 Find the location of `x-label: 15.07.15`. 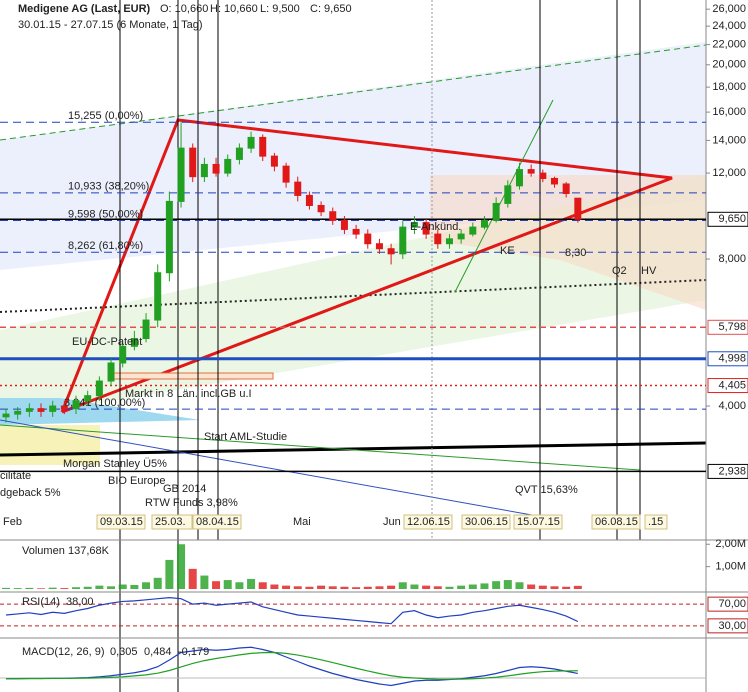

x-label: 15.07.15 is located at coordinates (538, 522).